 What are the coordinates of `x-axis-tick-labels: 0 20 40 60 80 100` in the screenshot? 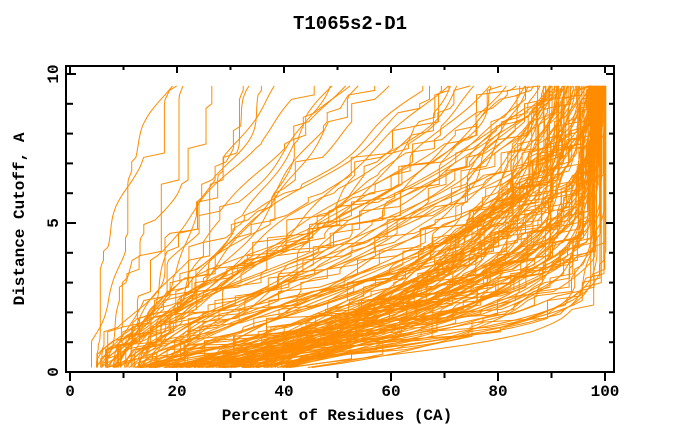 It's located at (342, 392).